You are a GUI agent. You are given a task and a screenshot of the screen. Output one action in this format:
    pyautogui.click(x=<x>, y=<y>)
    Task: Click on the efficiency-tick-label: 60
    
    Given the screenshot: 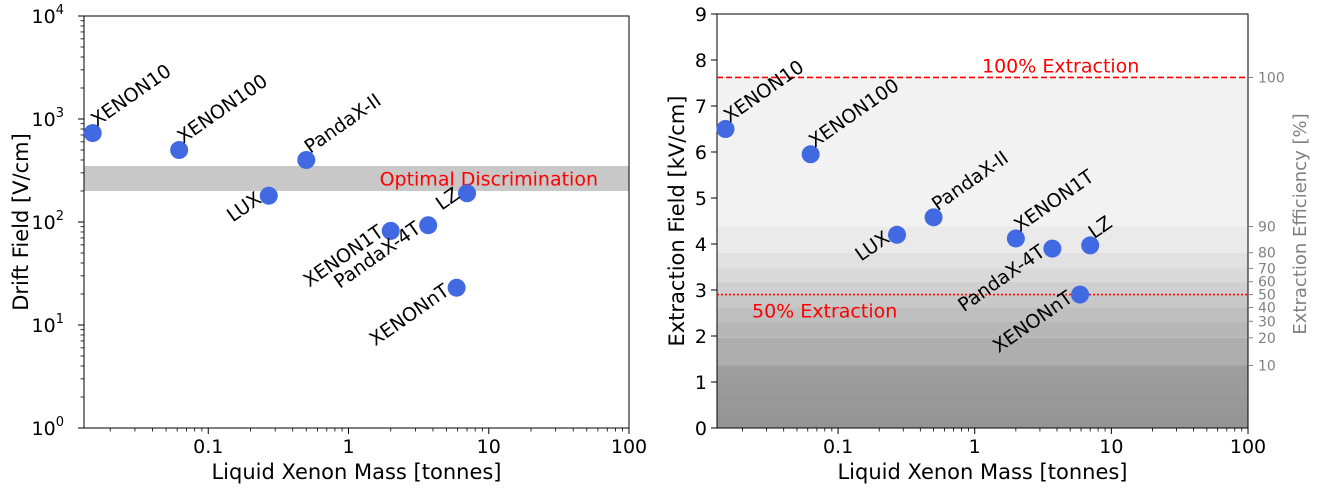 What is the action you would take?
    pyautogui.click(x=1267, y=283)
    